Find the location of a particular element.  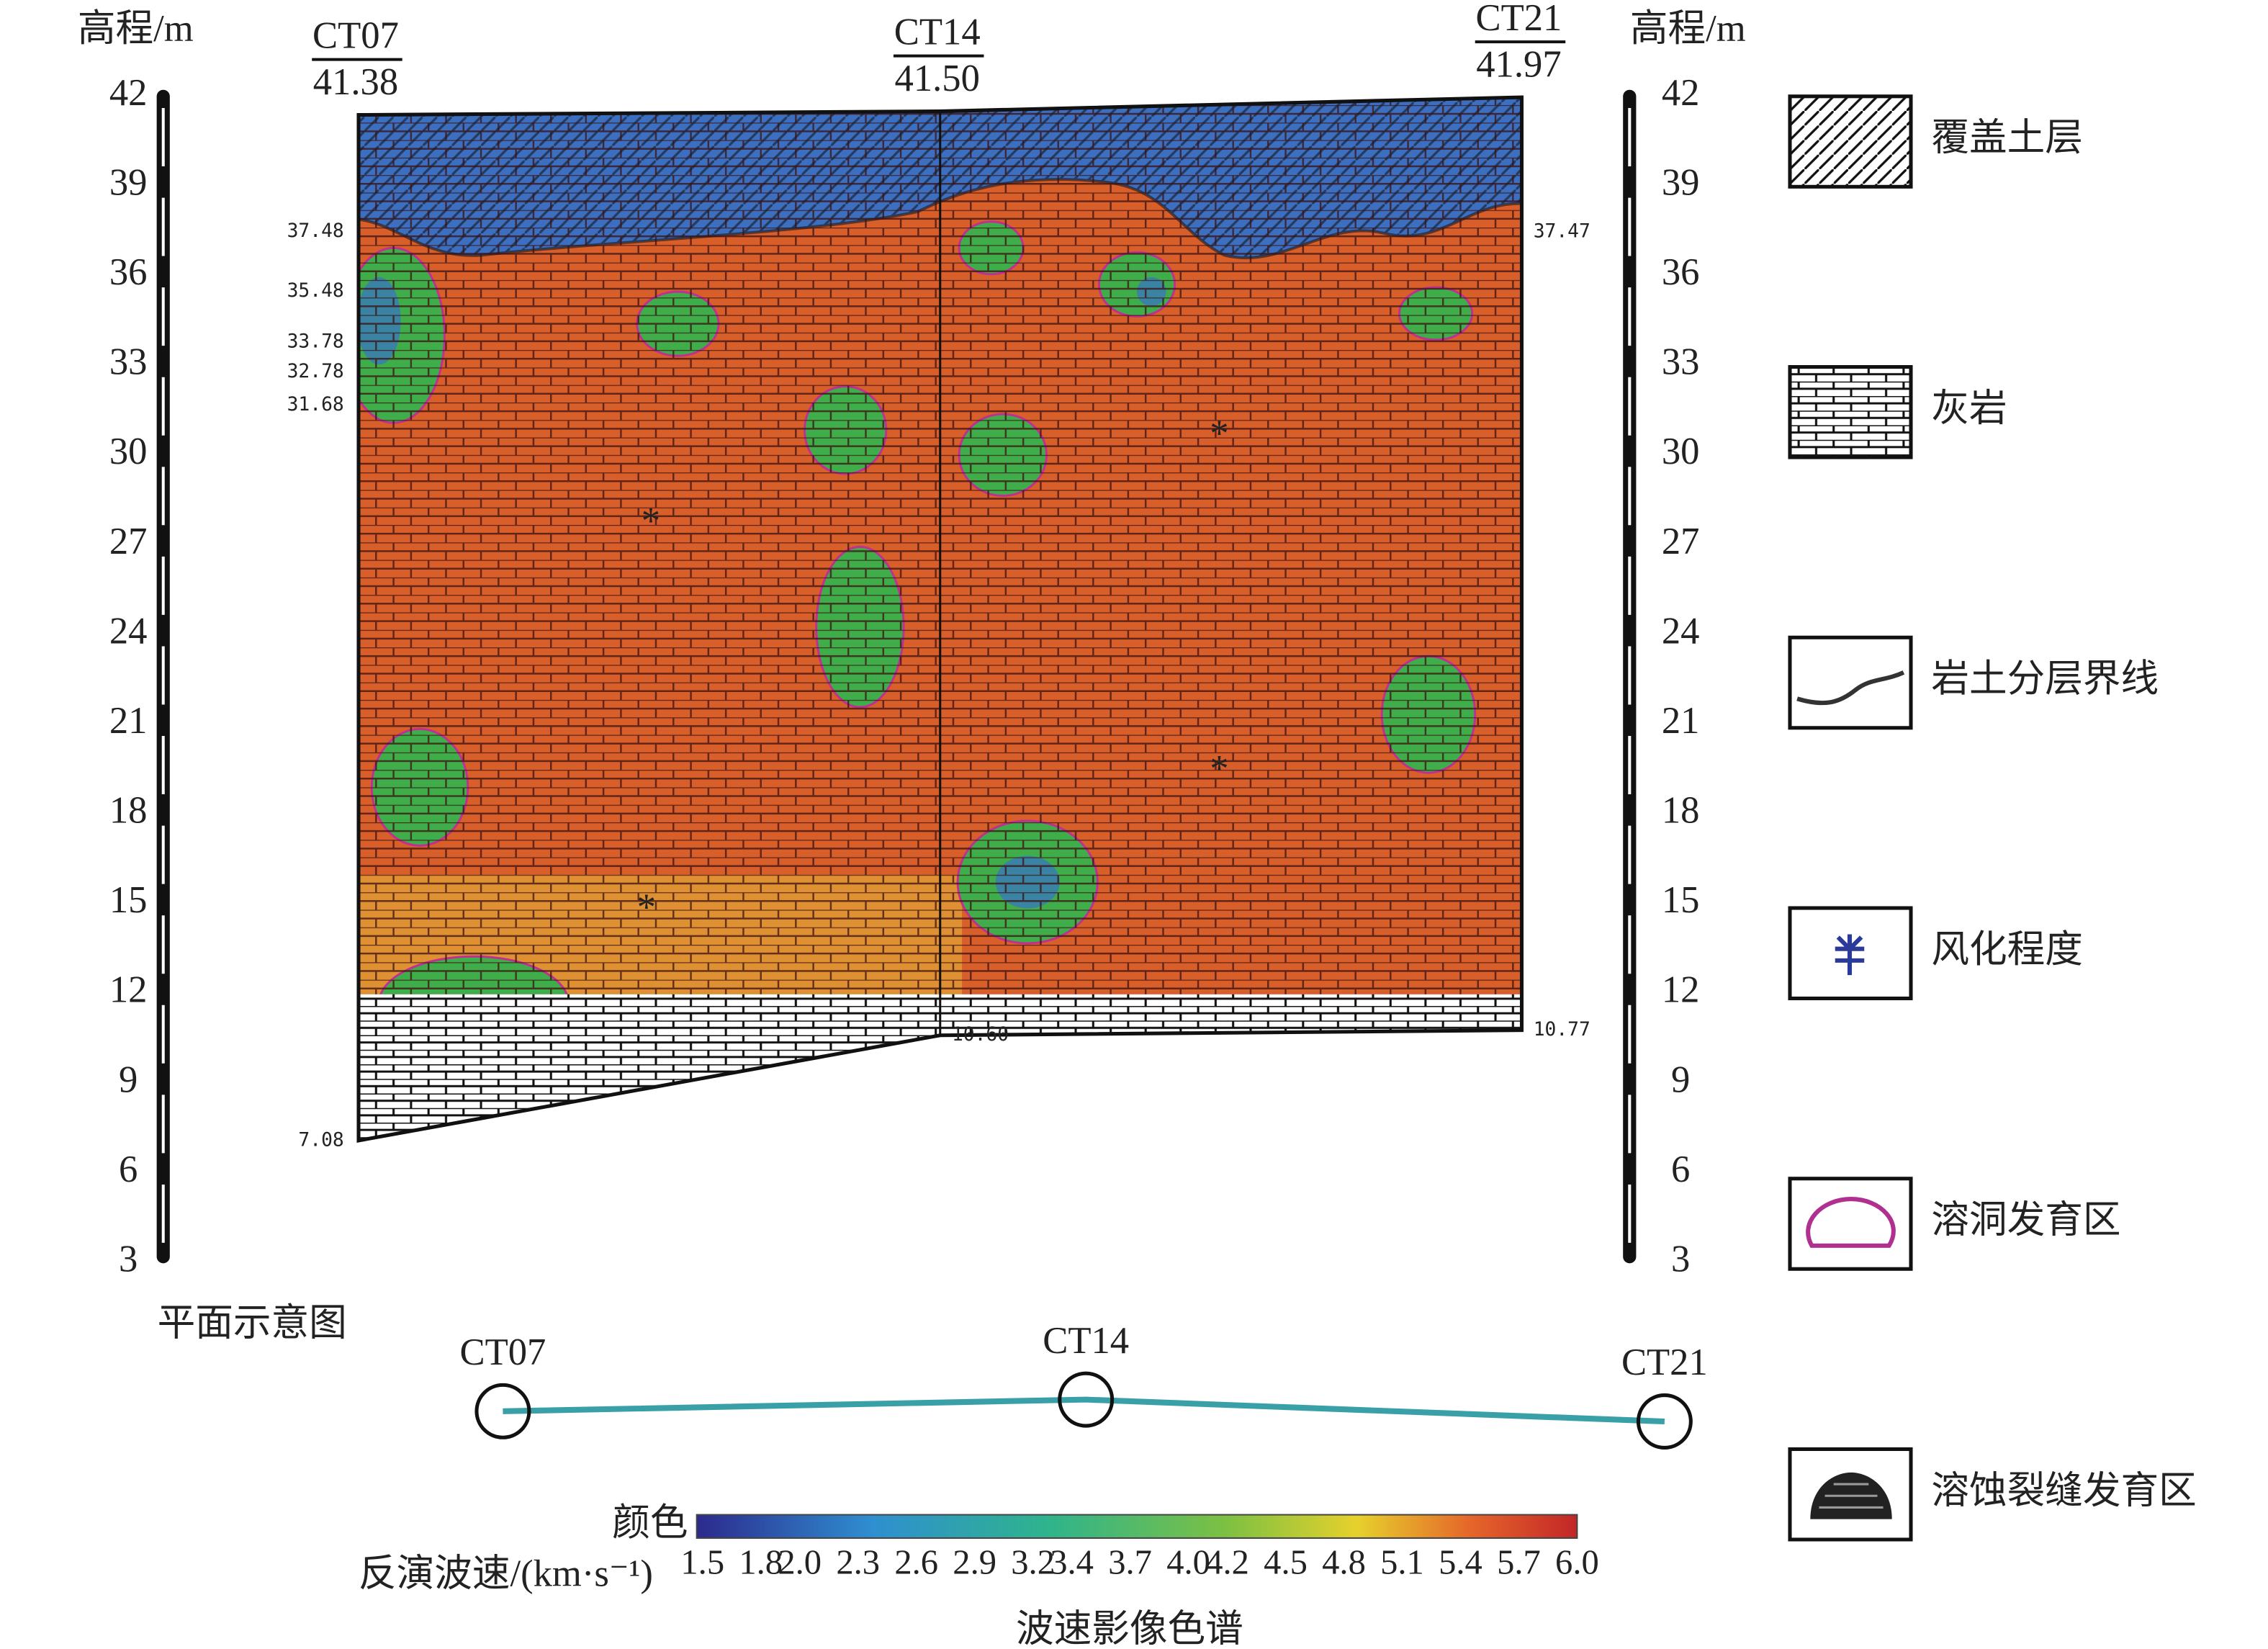

borehole-elevation: 41.97 is located at coordinates (1518, 65).